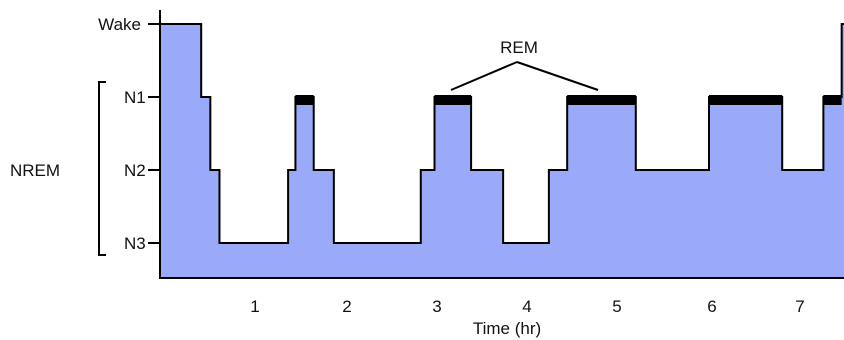  Describe the element at coordinates (507, 328) in the screenshot. I see `x-axis-title: Time (hr)` at that location.